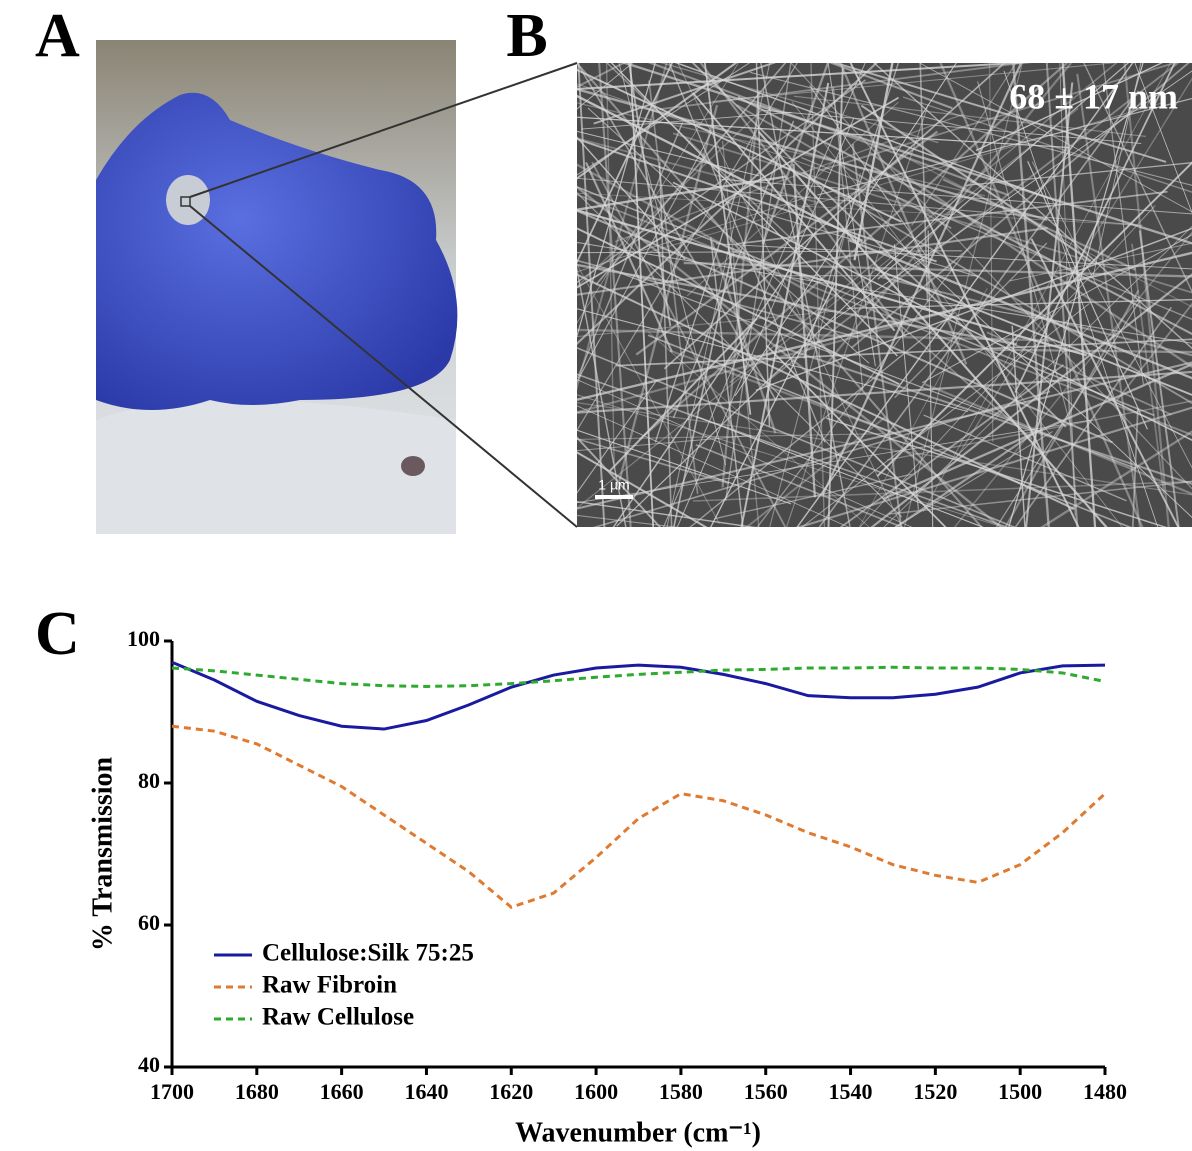 The width and height of the screenshot is (1192, 1151). What do you see at coordinates (639, 816) in the screenshot?
I see `series-line` at bounding box center [639, 816].